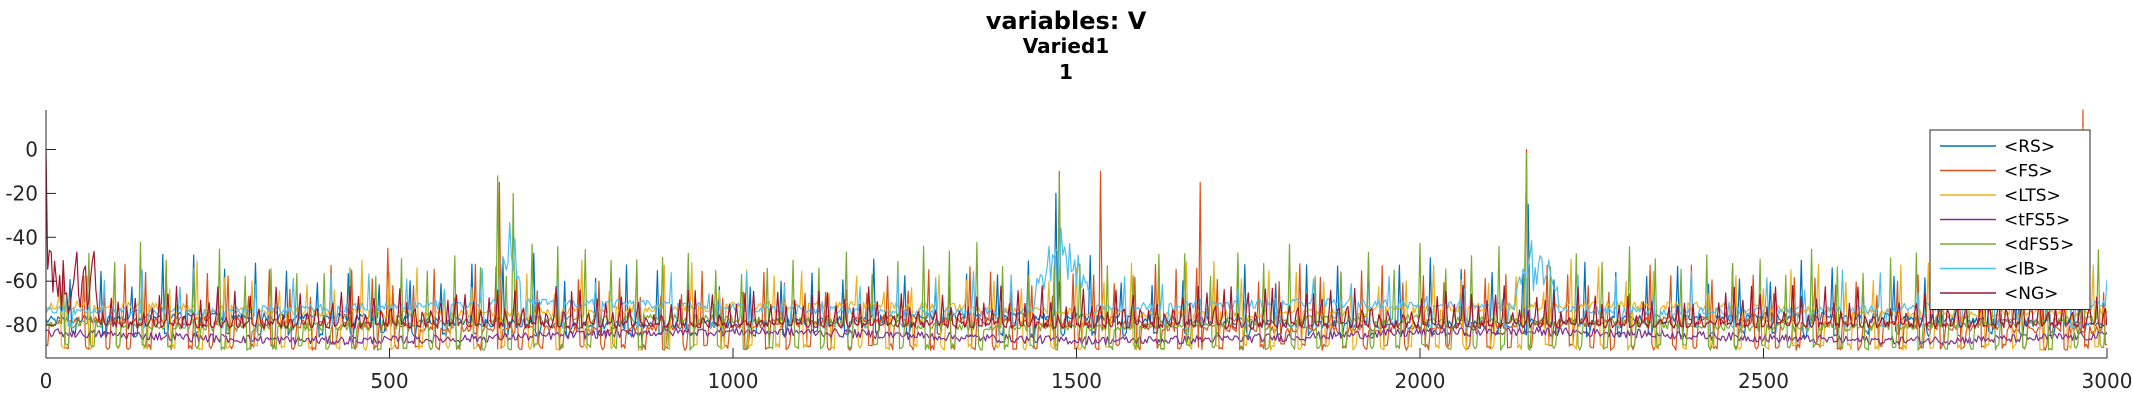 This screenshot has height=400, width=2133. Describe the element at coordinates (1076, 381) in the screenshot. I see `x-tick-label: 1500` at that location.